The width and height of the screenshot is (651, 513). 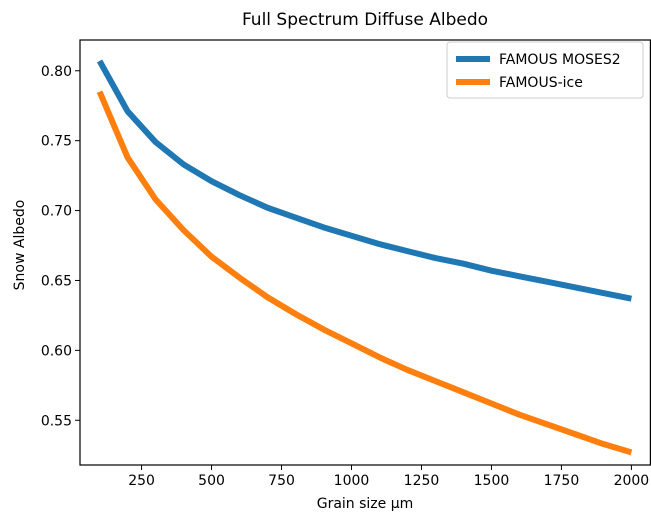 What do you see at coordinates (56, 281) in the screenshot?
I see `y-tick-label: 0.65` at bounding box center [56, 281].